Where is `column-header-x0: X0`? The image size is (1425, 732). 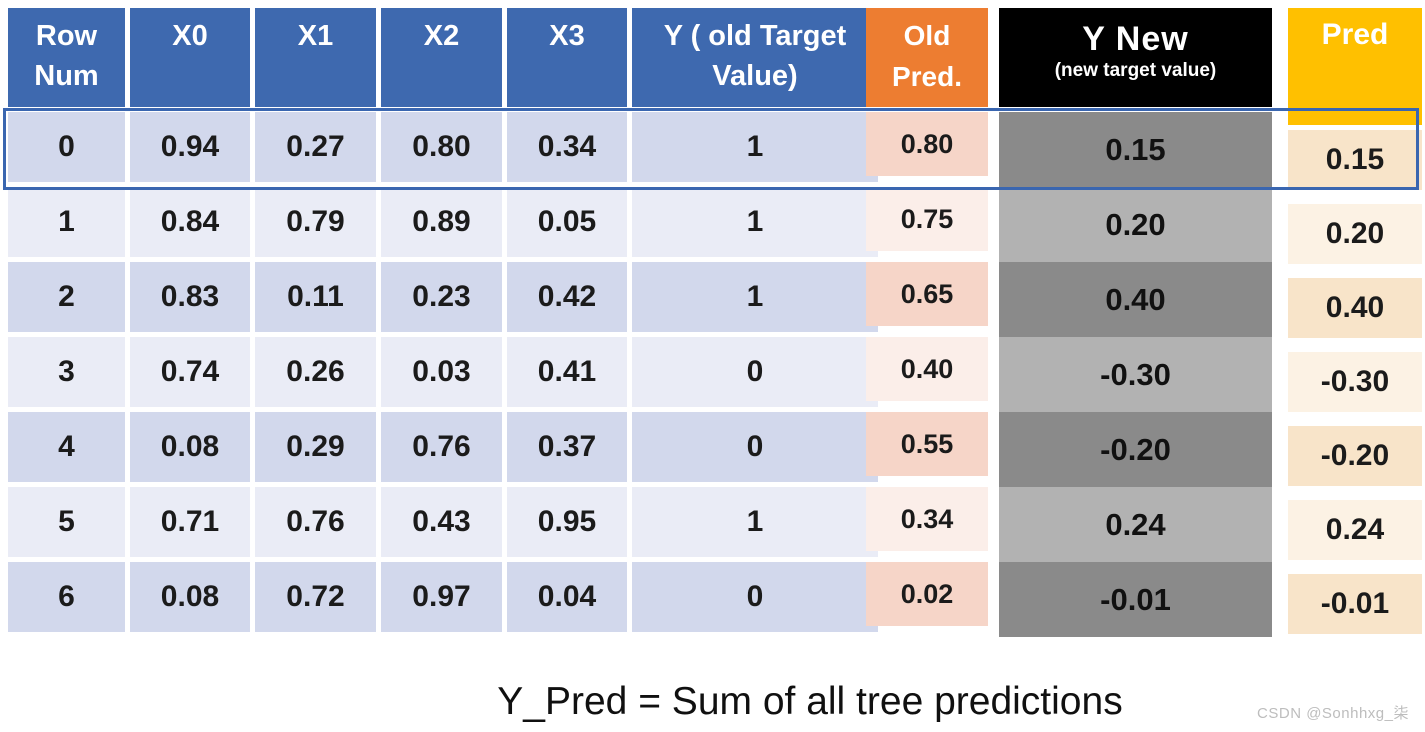
column-header-x0: X0 is located at coordinates (190, 57).